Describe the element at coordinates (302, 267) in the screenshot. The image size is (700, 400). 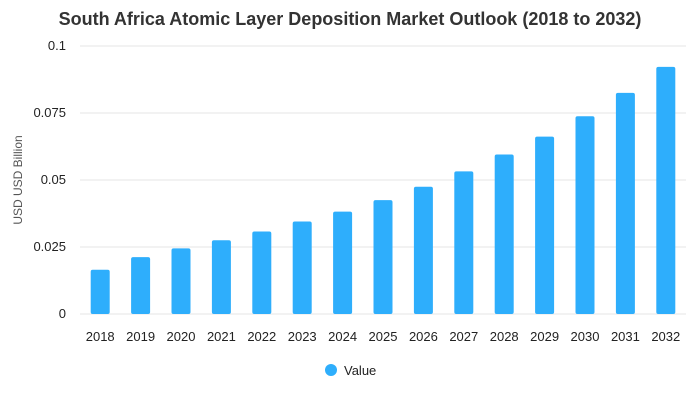
I see `bar-2023` at that location.